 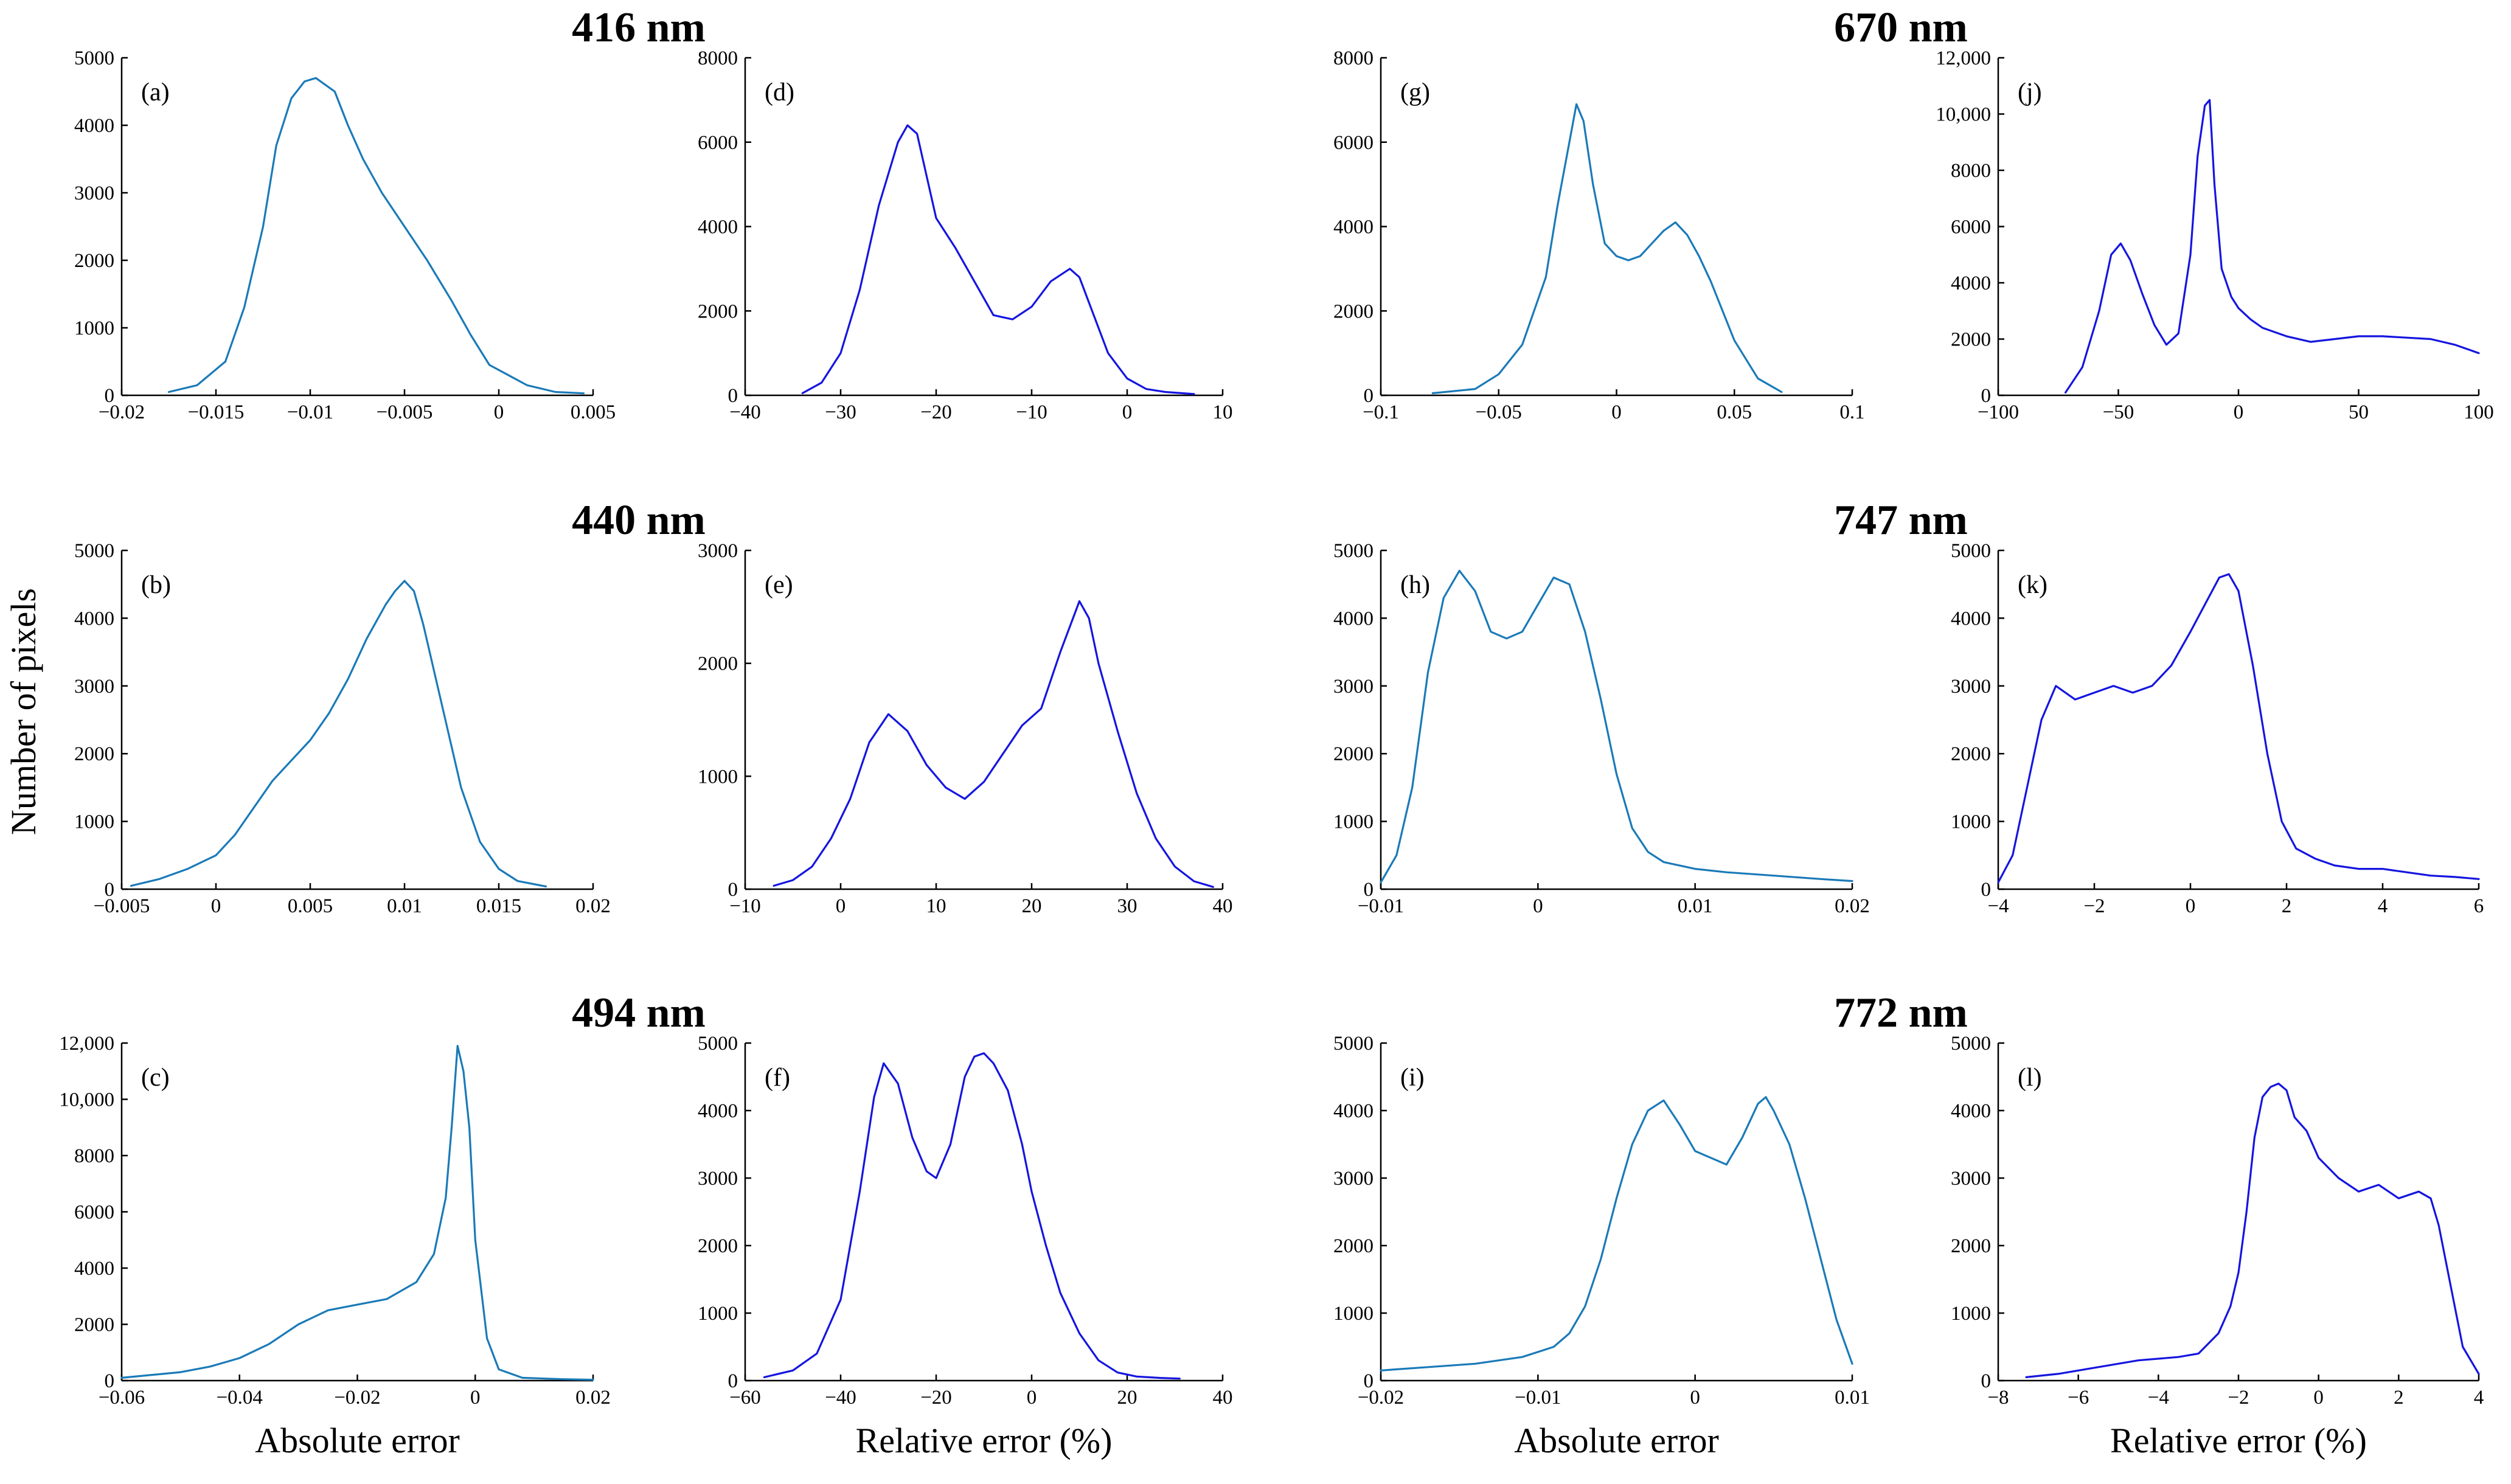 What do you see at coordinates (2030, 92) in the screenshot?
I see `panel-label-j: (j)` at bounding box center [2030, 92].